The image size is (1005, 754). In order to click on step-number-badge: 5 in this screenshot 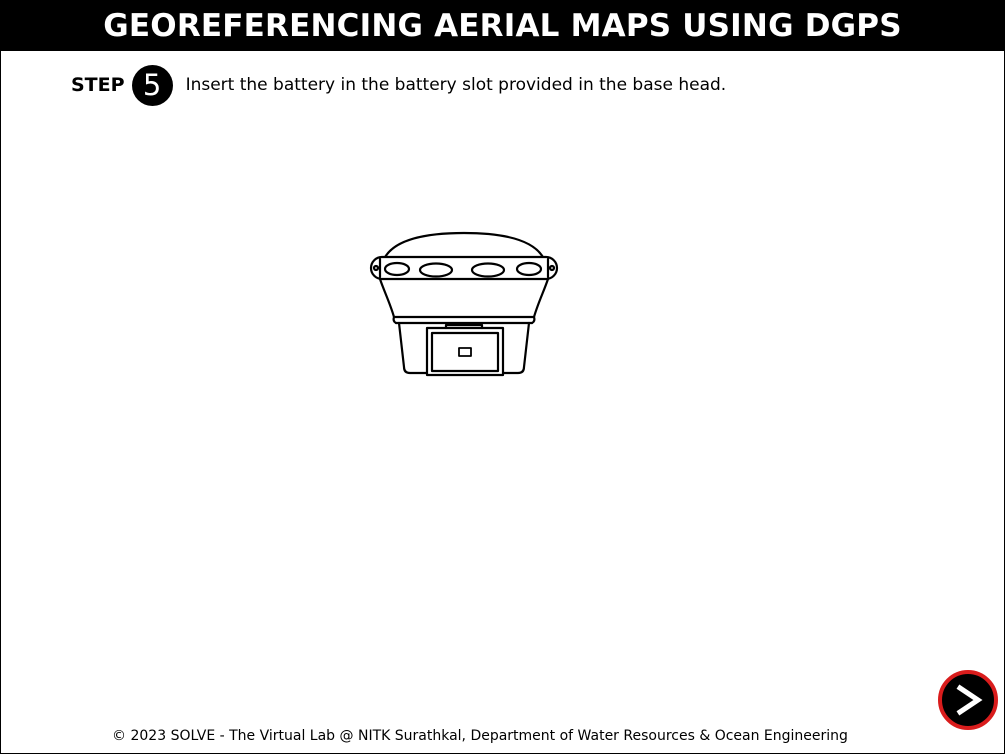, I will do `click(152, 85)`.